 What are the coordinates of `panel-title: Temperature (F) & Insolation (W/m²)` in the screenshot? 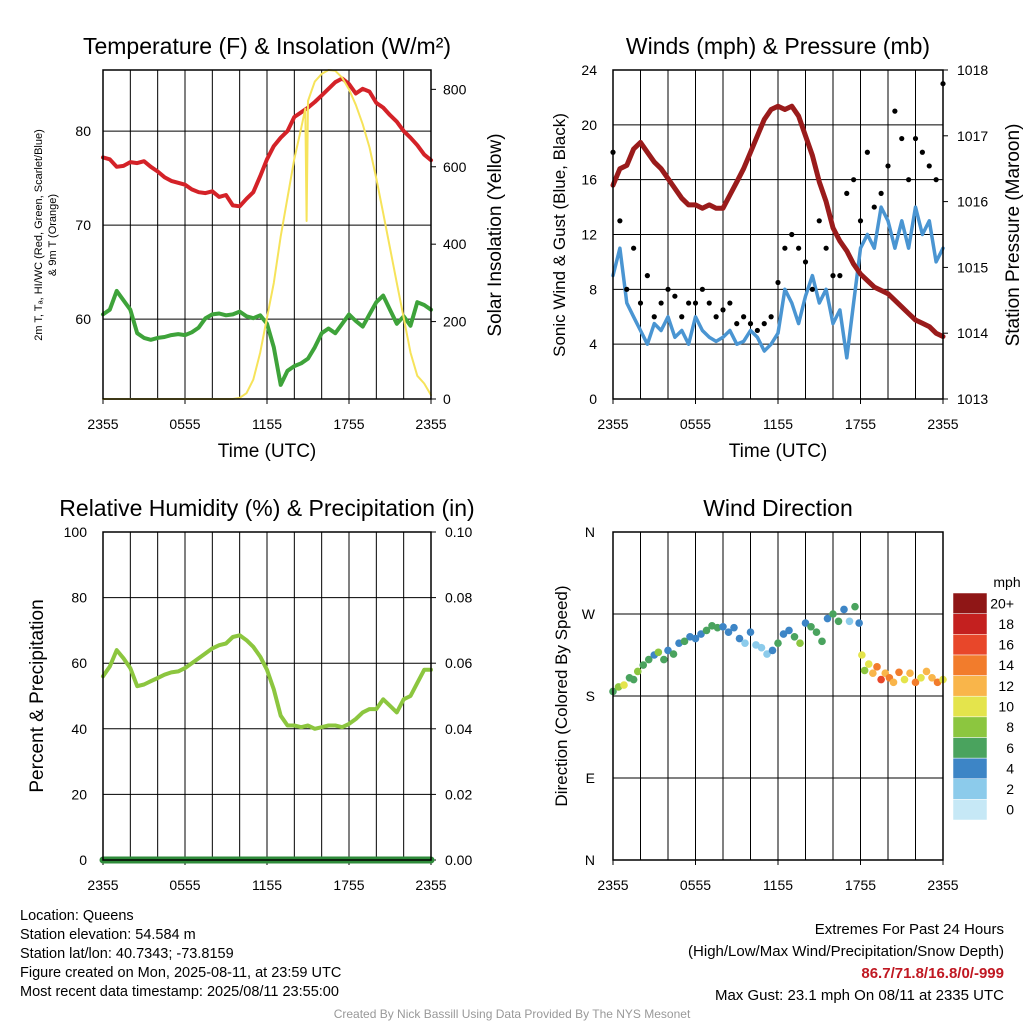 It's located at (267, 46).